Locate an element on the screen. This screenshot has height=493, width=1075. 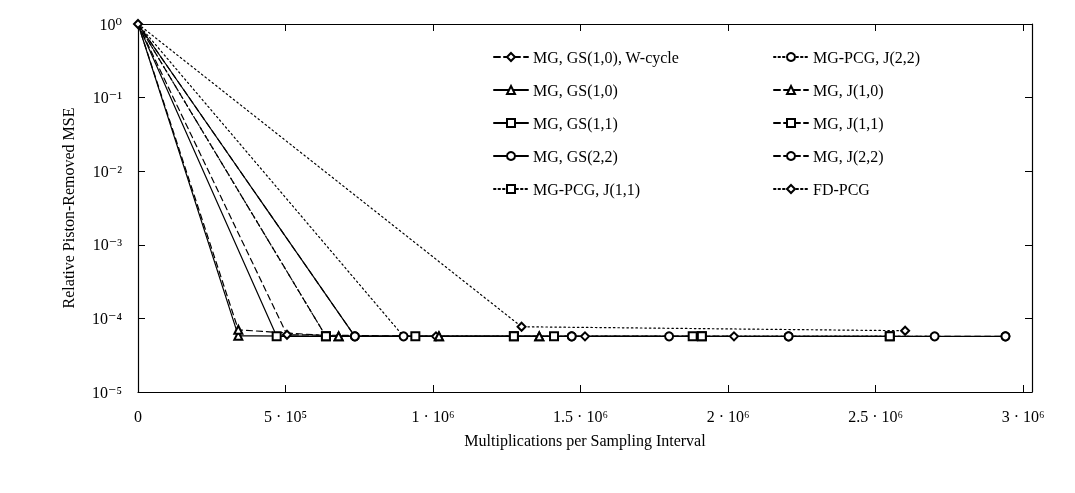
y-tick-label: 10⁻¹ is located at coordinates (107, 98).